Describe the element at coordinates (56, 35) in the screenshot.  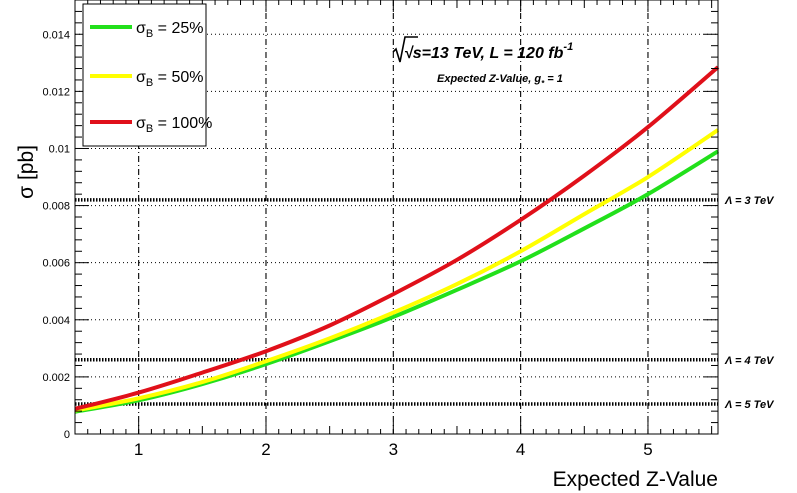
I see `y-tick-label: 0.014` at that location.